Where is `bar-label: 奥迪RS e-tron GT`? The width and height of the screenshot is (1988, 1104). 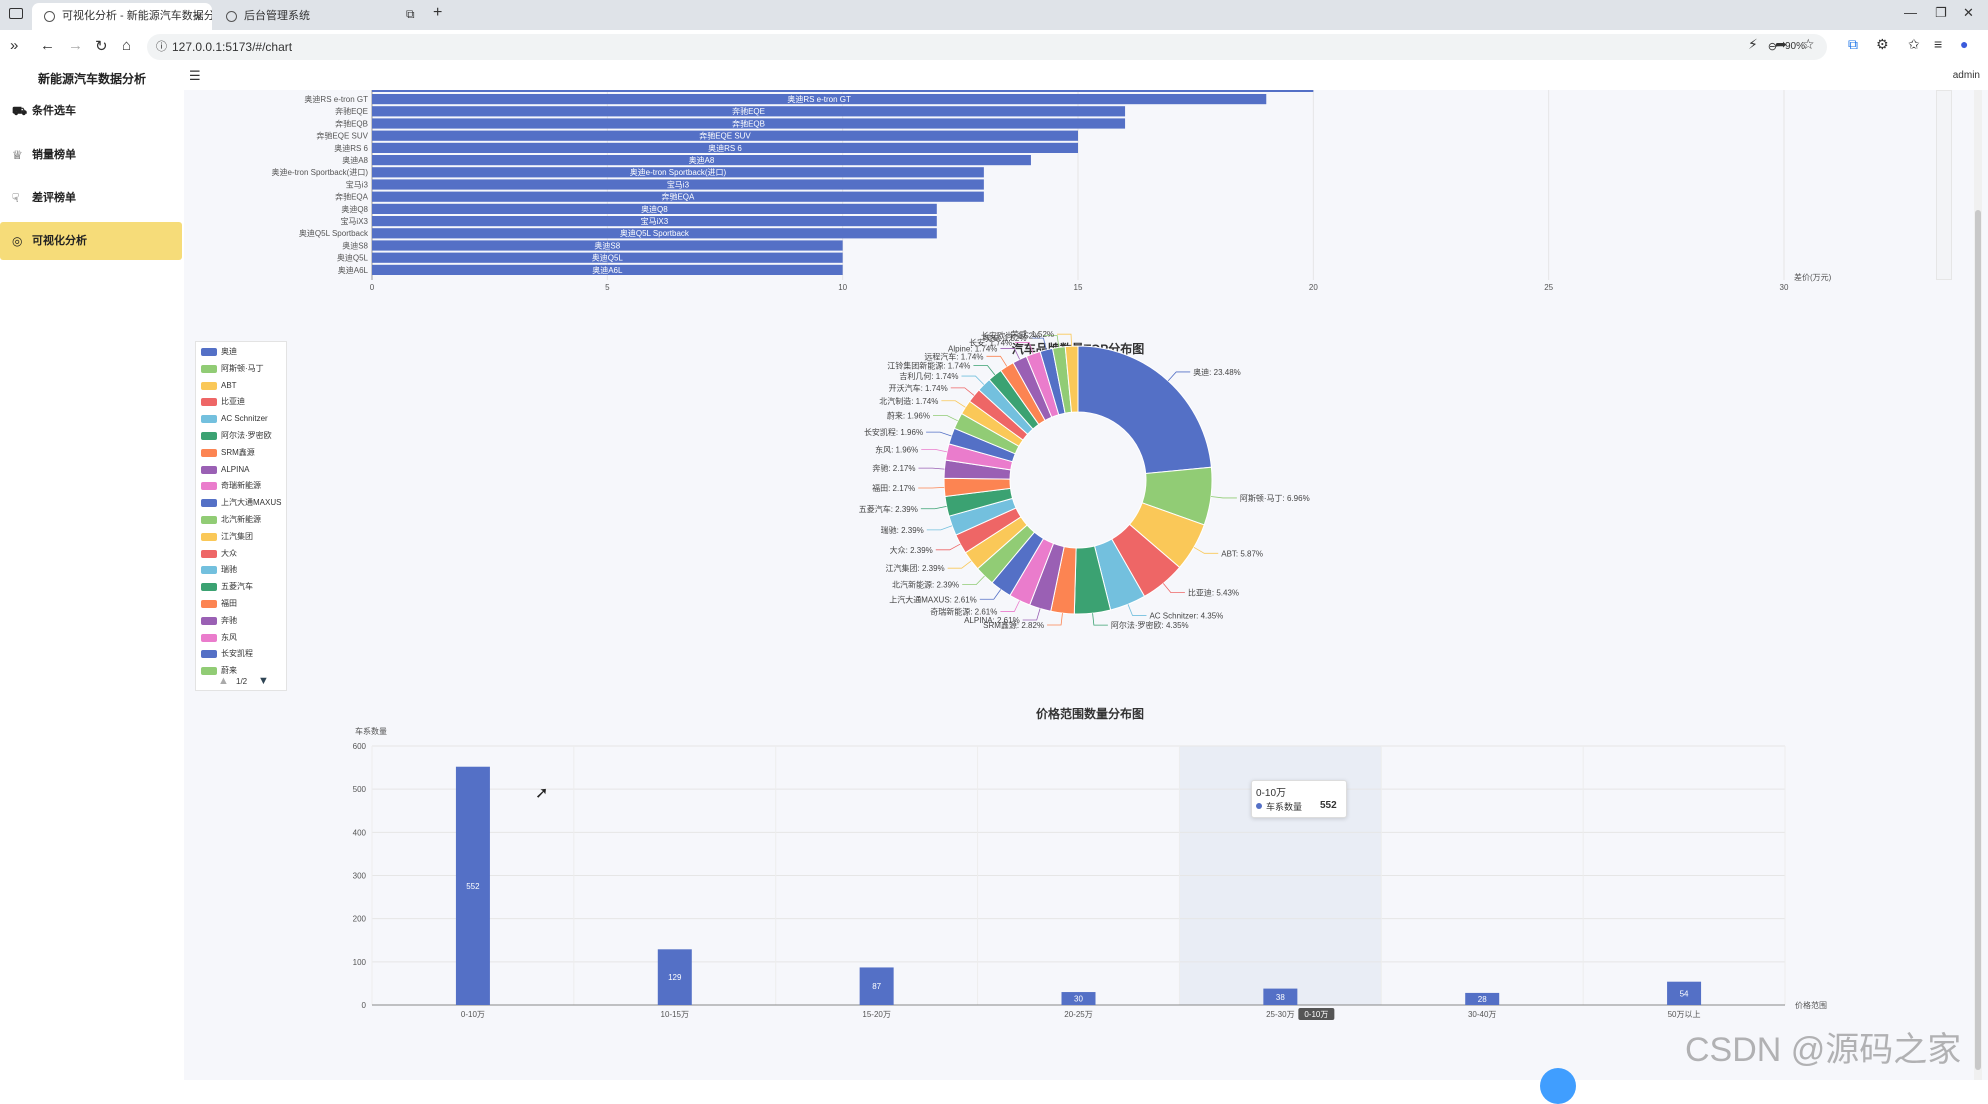
bar-label: 奥迪RS e-tron GT is located at coordinates (819, 99).